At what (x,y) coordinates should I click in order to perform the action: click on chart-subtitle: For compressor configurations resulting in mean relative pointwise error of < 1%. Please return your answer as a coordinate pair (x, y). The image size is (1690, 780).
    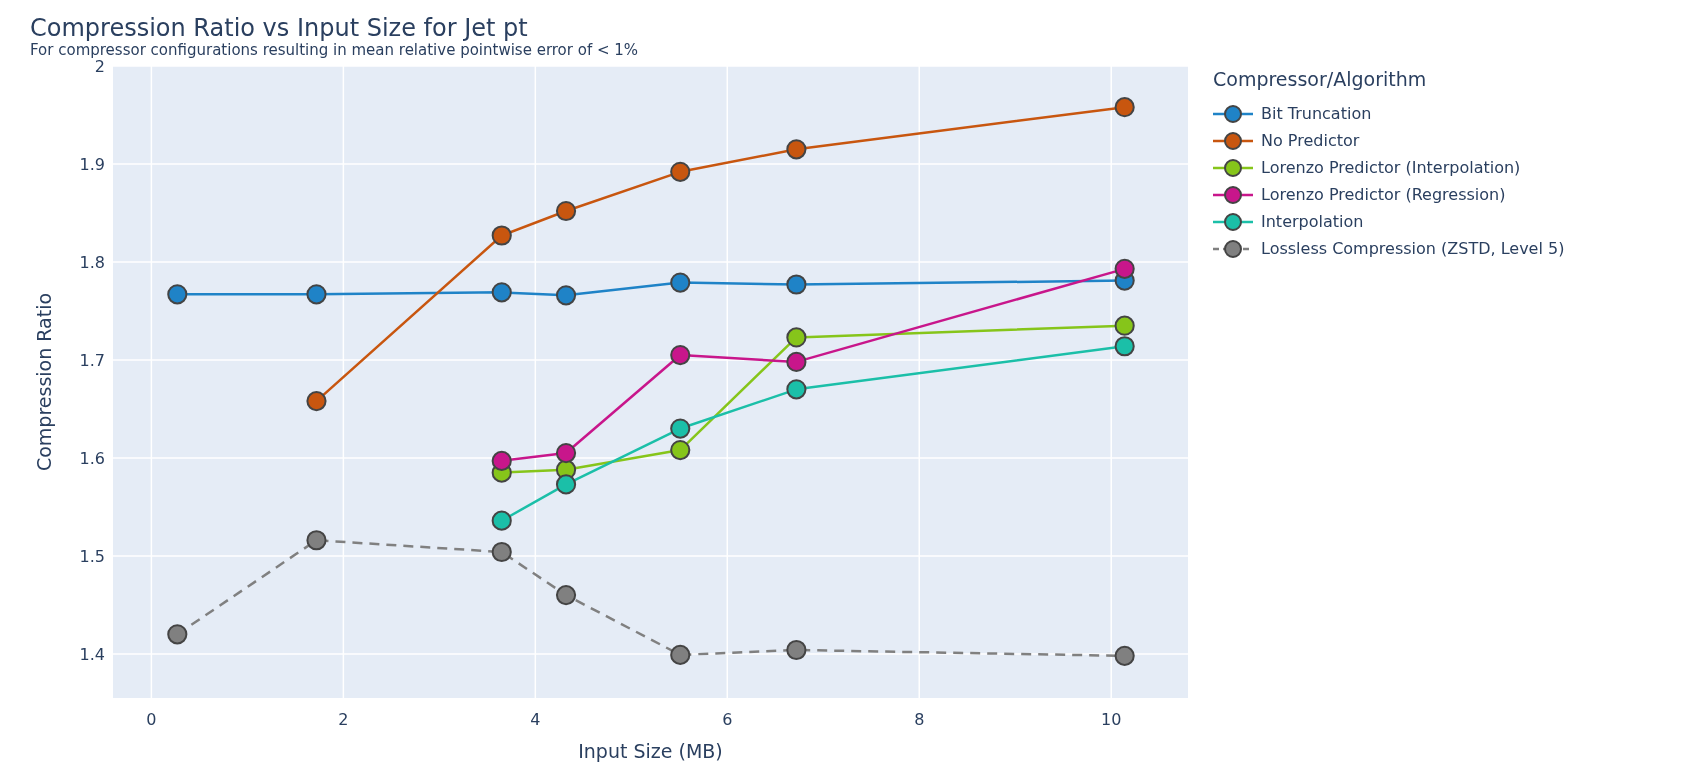
    Looking at the image, I should click on (334, 50).